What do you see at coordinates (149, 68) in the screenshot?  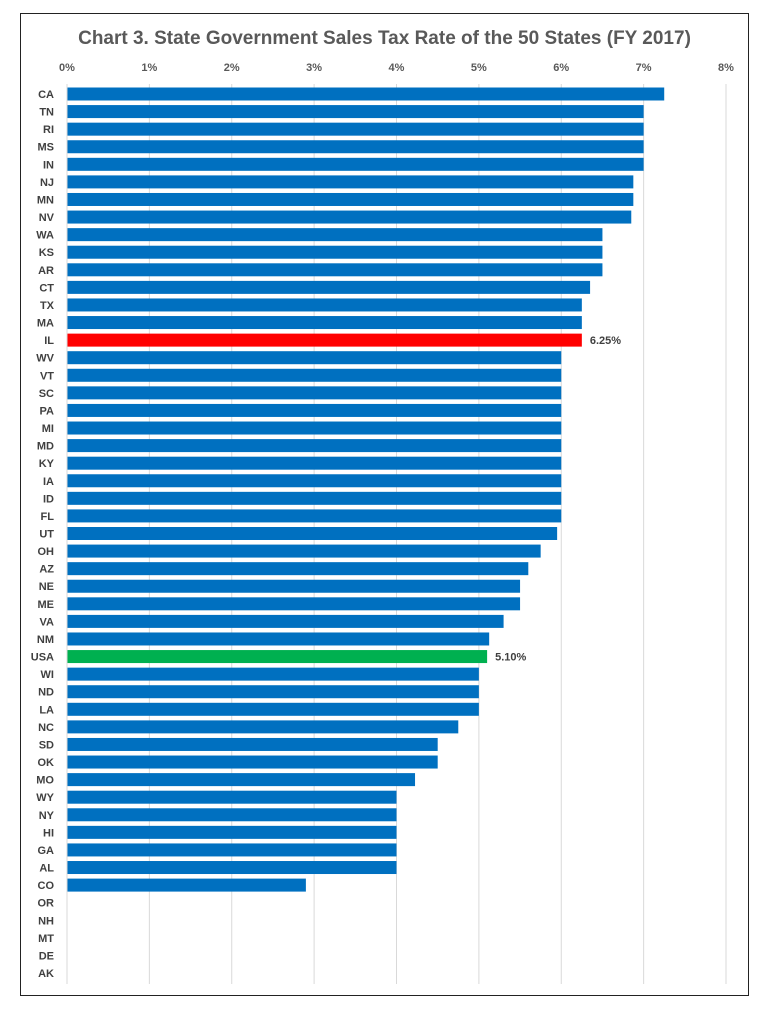 I see `x-tick-label: 1%` at bounding box center [149, 68].